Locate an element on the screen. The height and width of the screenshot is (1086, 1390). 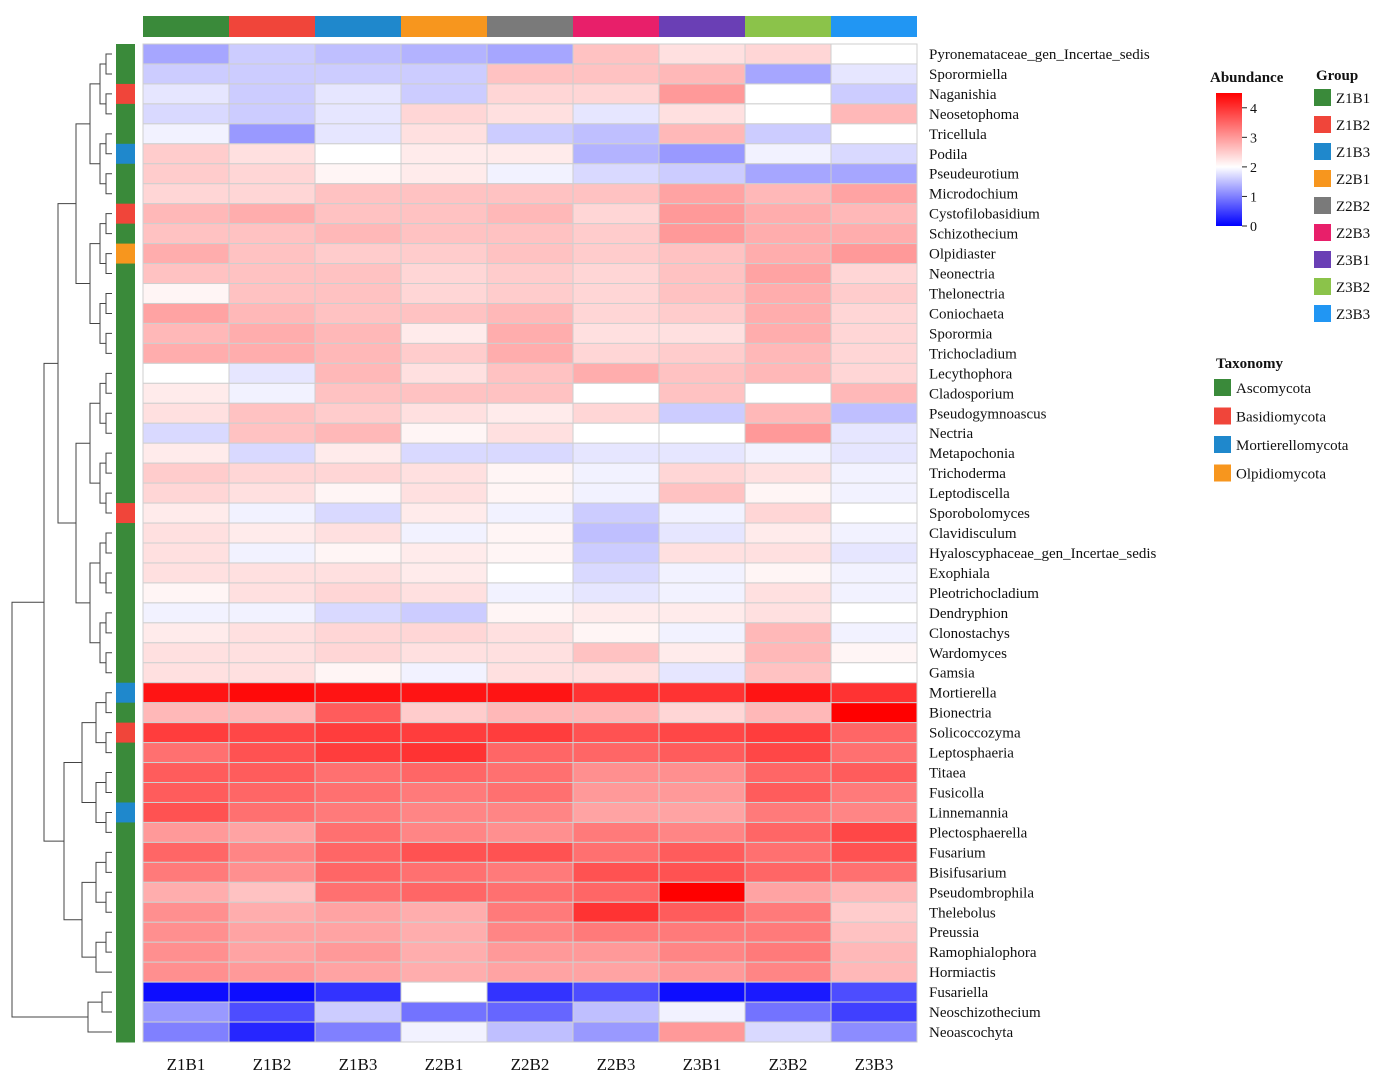
row-label: Coniochaeta is located at coordinates (966, 314).